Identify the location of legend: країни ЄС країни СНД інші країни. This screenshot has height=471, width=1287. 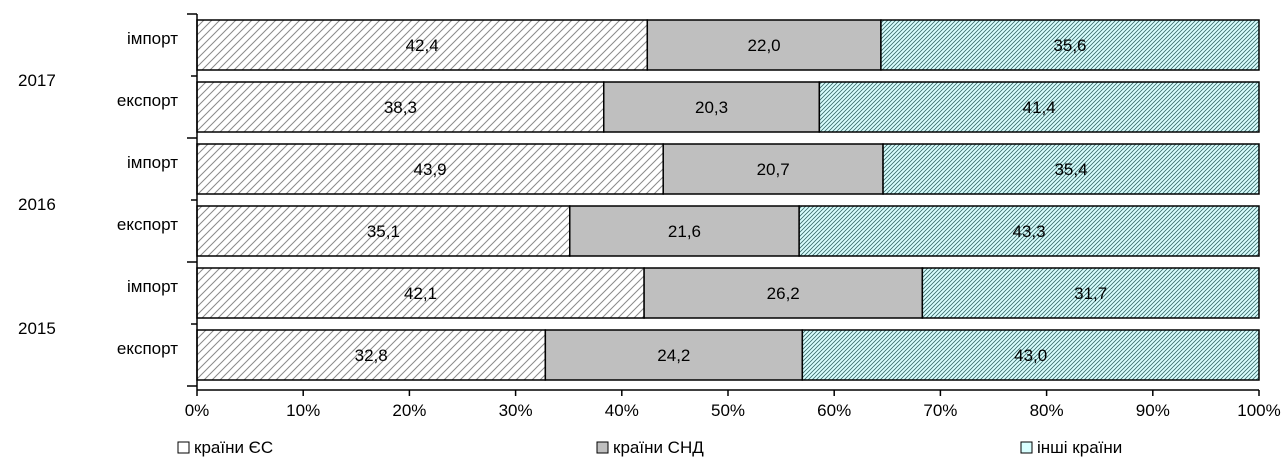
(649, 447).